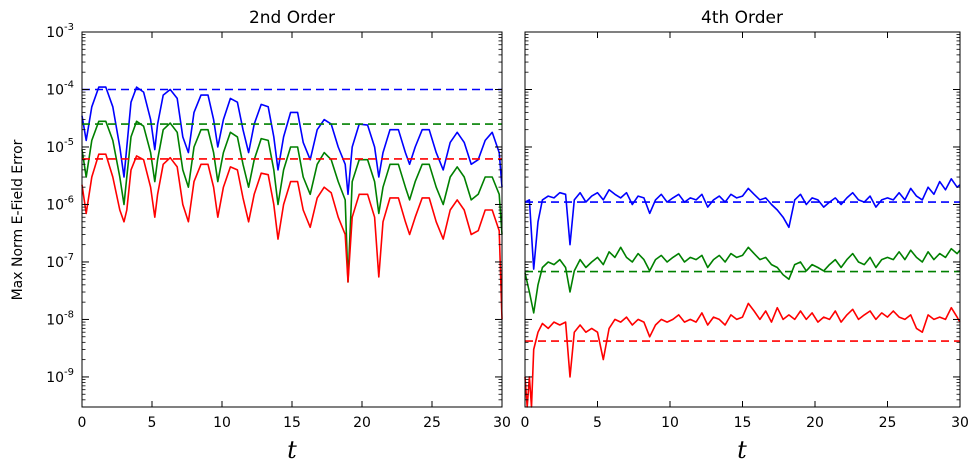 The width and height of the screenshot is (971, 464). I want to click on y-tick-label: 10⁻⁸, so click(60, 318).